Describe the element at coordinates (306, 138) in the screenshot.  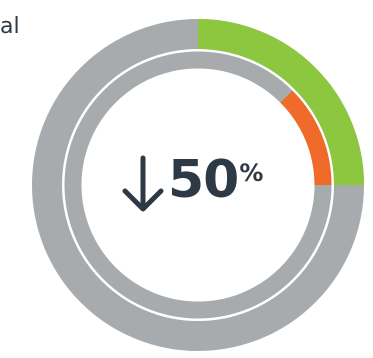
I see `inner-ring-segment` at that location.